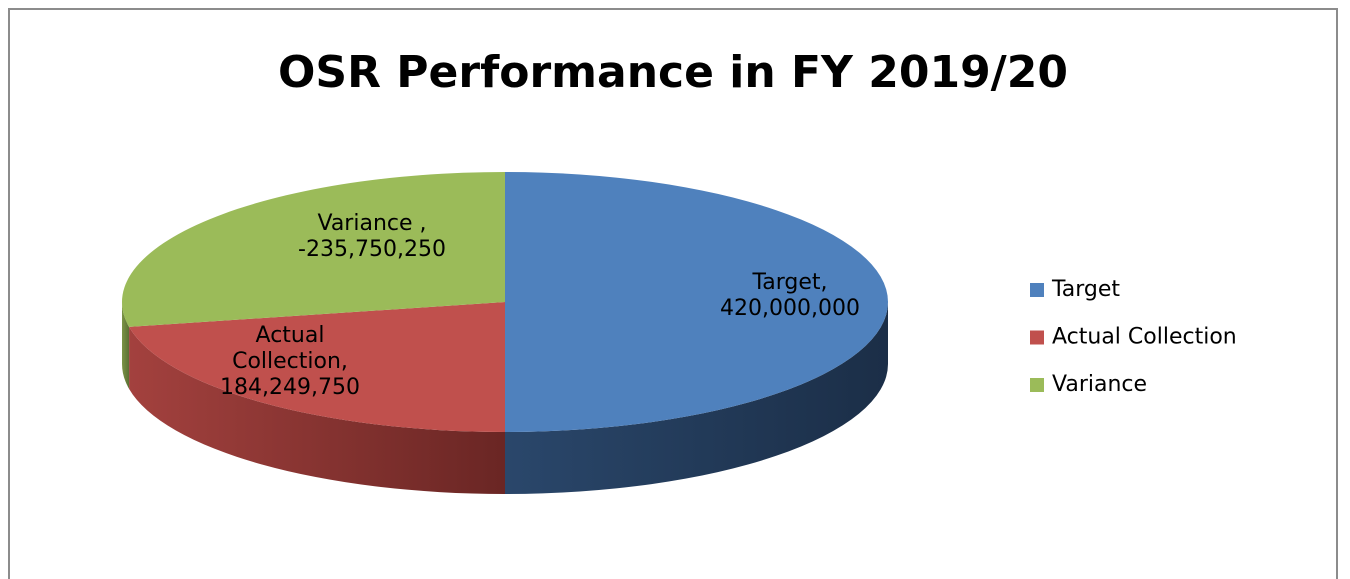  Describe the element at coordinates (790, 295) in the screenshot. I see `data-label: Target, 420,000,000` at that location.